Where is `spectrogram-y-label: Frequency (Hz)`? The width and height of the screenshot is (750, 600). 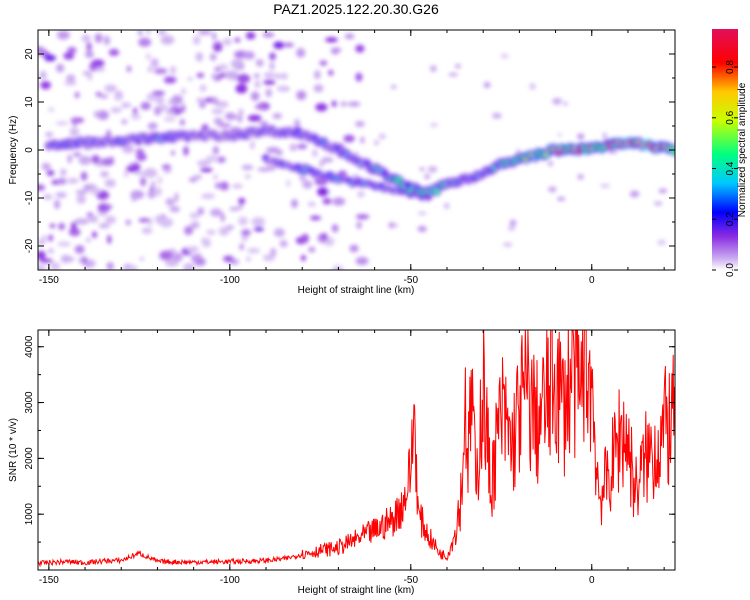 spectrogram-y-label: Frequency (Hz) is located at coordinates (13, 150).